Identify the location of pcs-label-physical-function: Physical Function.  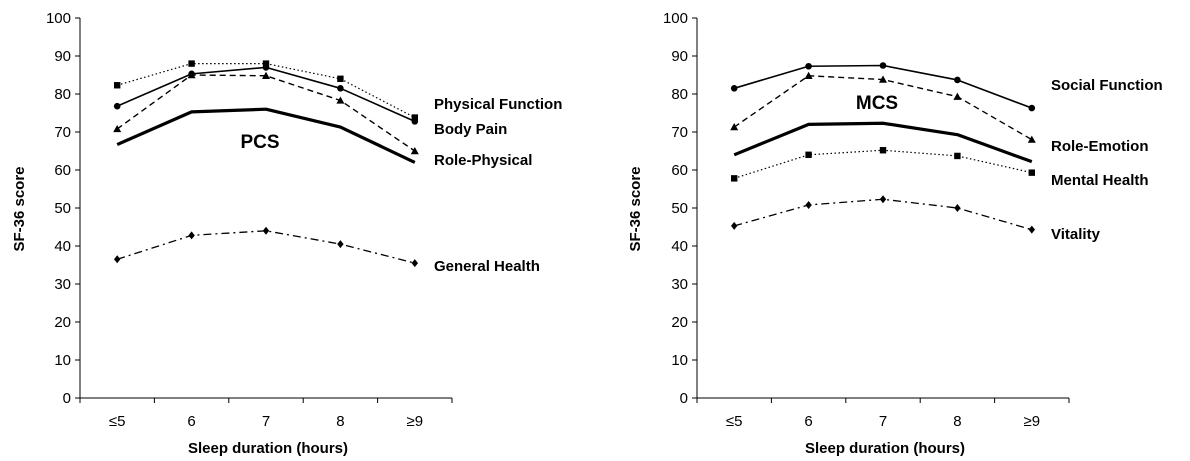
(498, 104).